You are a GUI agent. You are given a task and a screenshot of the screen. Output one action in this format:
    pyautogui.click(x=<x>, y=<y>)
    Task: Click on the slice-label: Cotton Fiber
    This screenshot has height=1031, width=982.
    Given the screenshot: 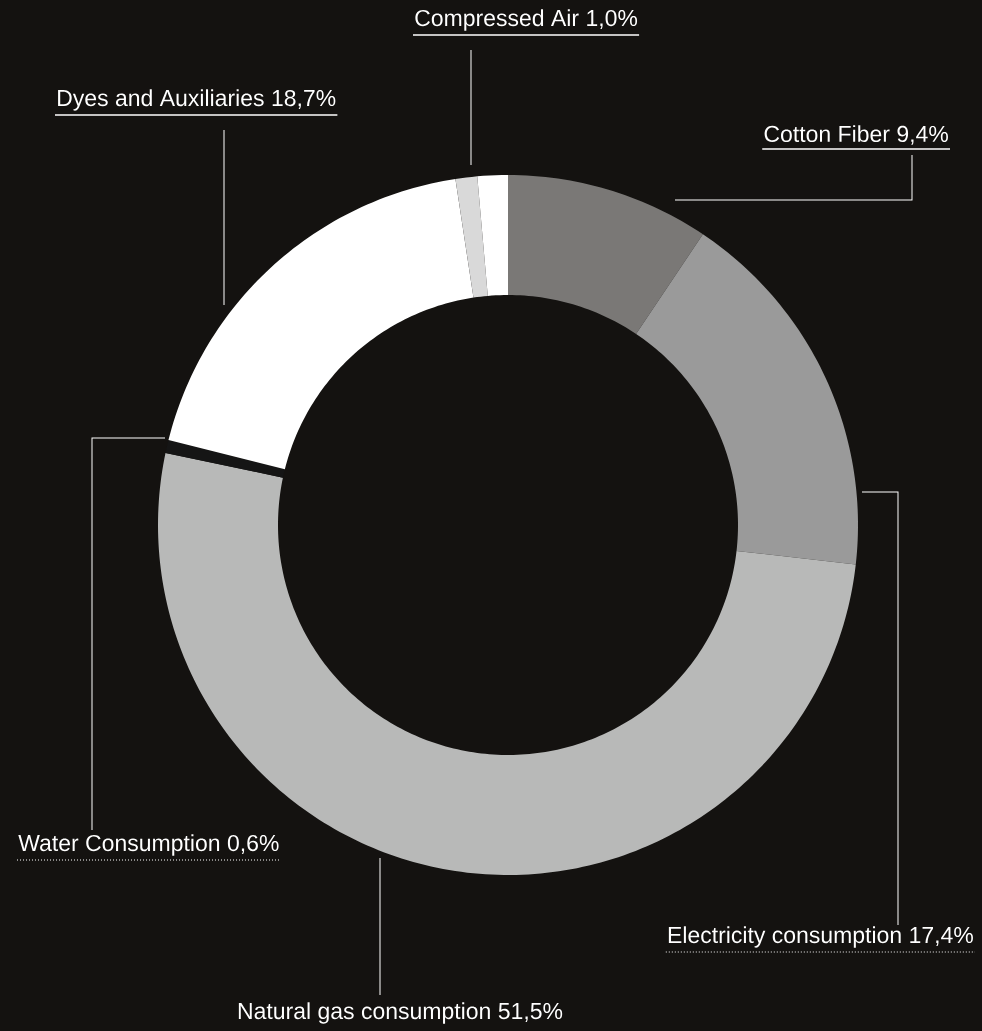 What is the action you would take?
    pyautogui.click(x=827, y=134)
    